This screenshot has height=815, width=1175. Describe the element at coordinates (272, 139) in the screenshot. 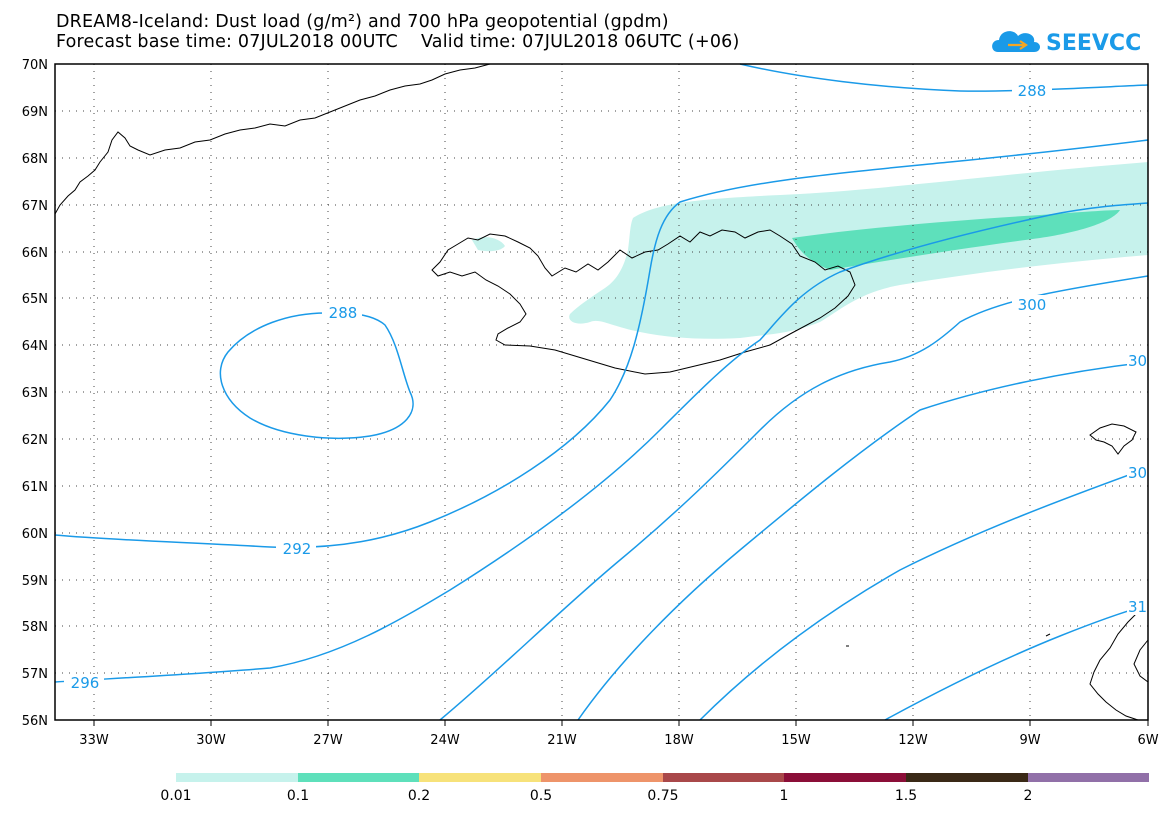

I see `coastline-greenland` at that location.